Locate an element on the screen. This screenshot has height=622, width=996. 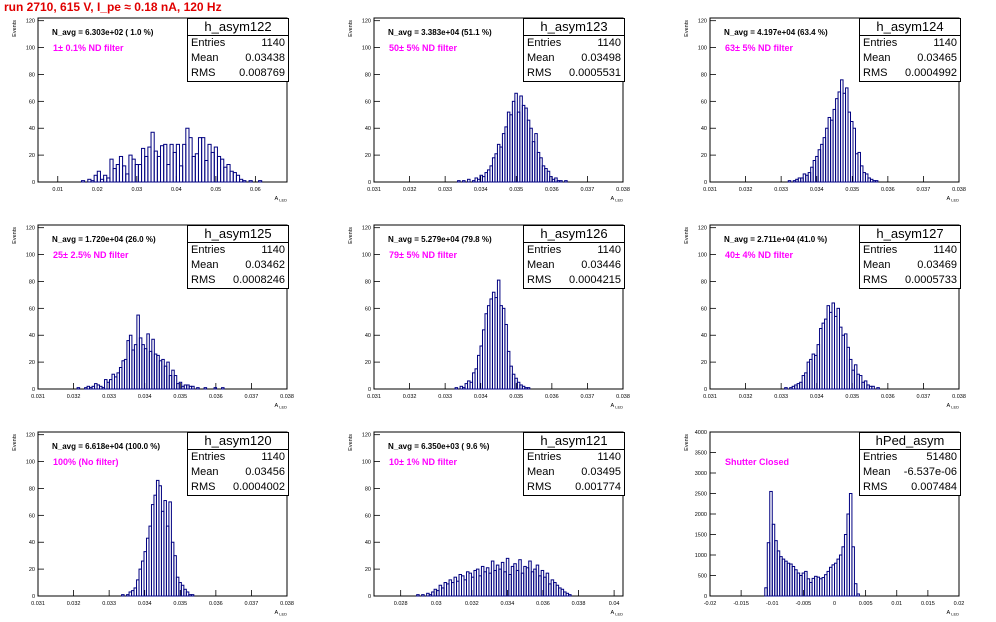
stats-value: 0.03462 is located at coordinates (265, 265).